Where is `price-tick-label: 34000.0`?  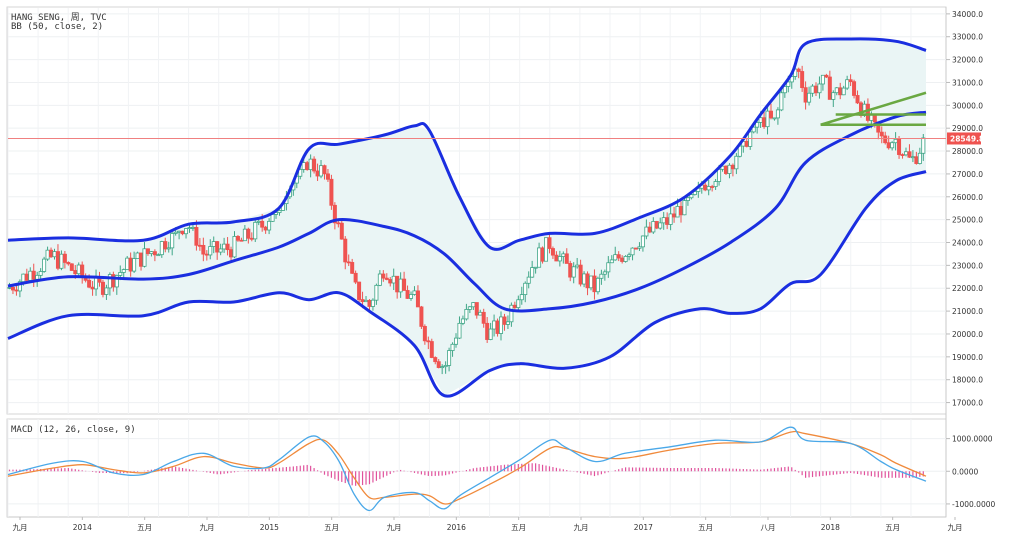
price-tick-label: 34000.0 is located at coordinates (967, 14).